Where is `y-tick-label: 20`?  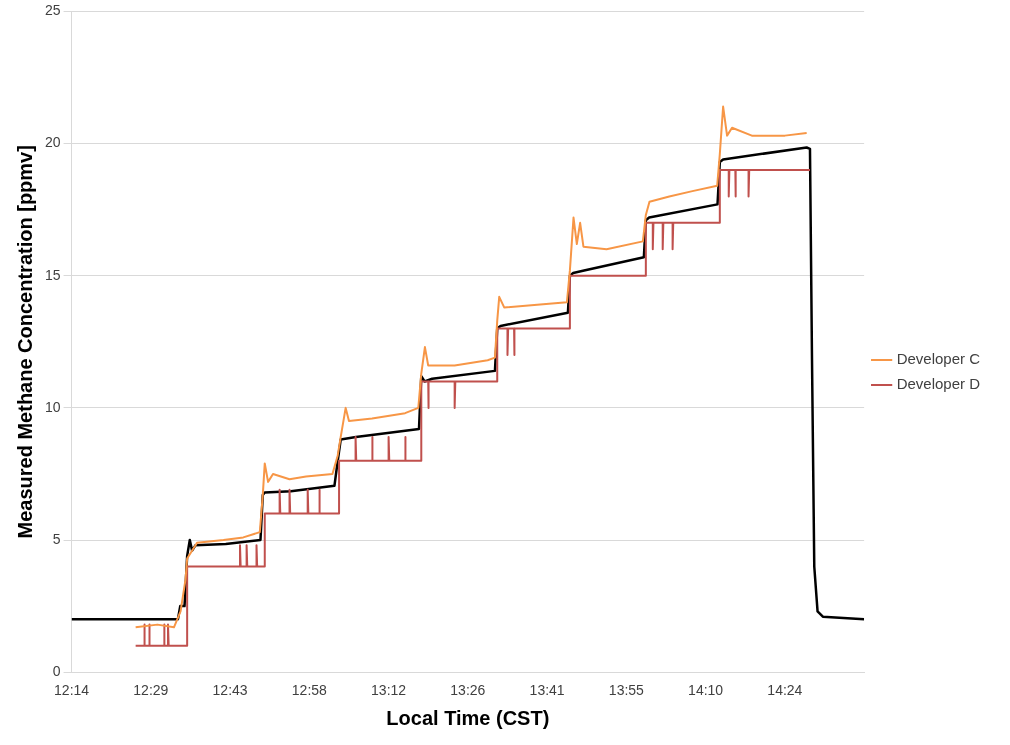
y-tick-label: 20 is located at coordinates (52, 142).